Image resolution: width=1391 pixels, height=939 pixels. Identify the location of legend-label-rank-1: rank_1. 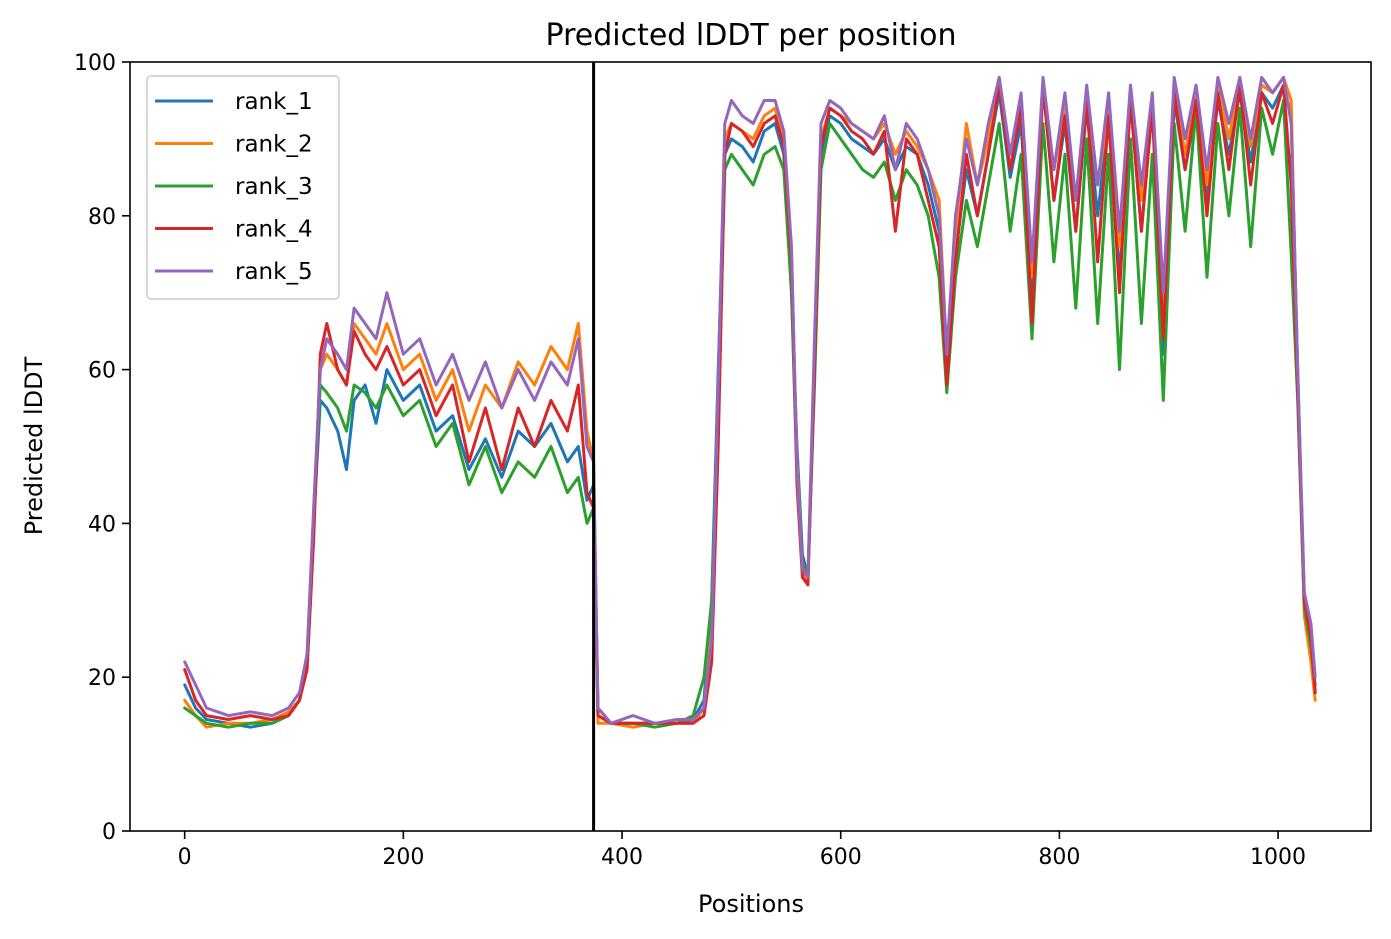
(274, 102).